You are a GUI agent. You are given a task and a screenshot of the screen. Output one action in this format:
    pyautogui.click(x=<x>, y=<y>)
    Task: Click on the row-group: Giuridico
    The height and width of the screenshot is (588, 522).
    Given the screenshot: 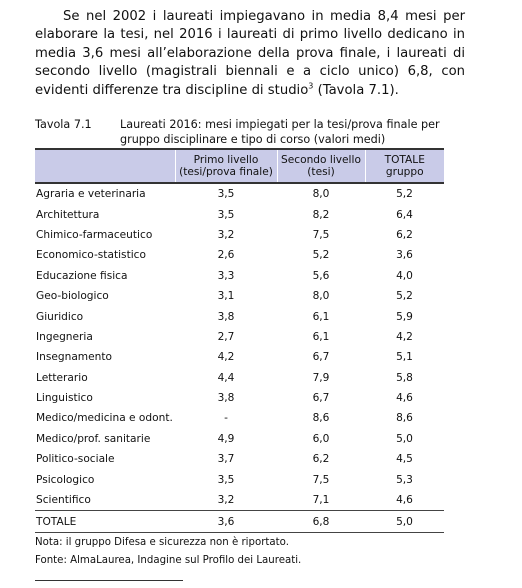 What is the action you would take?
    pyautogui.click(x=60, y=316)
    